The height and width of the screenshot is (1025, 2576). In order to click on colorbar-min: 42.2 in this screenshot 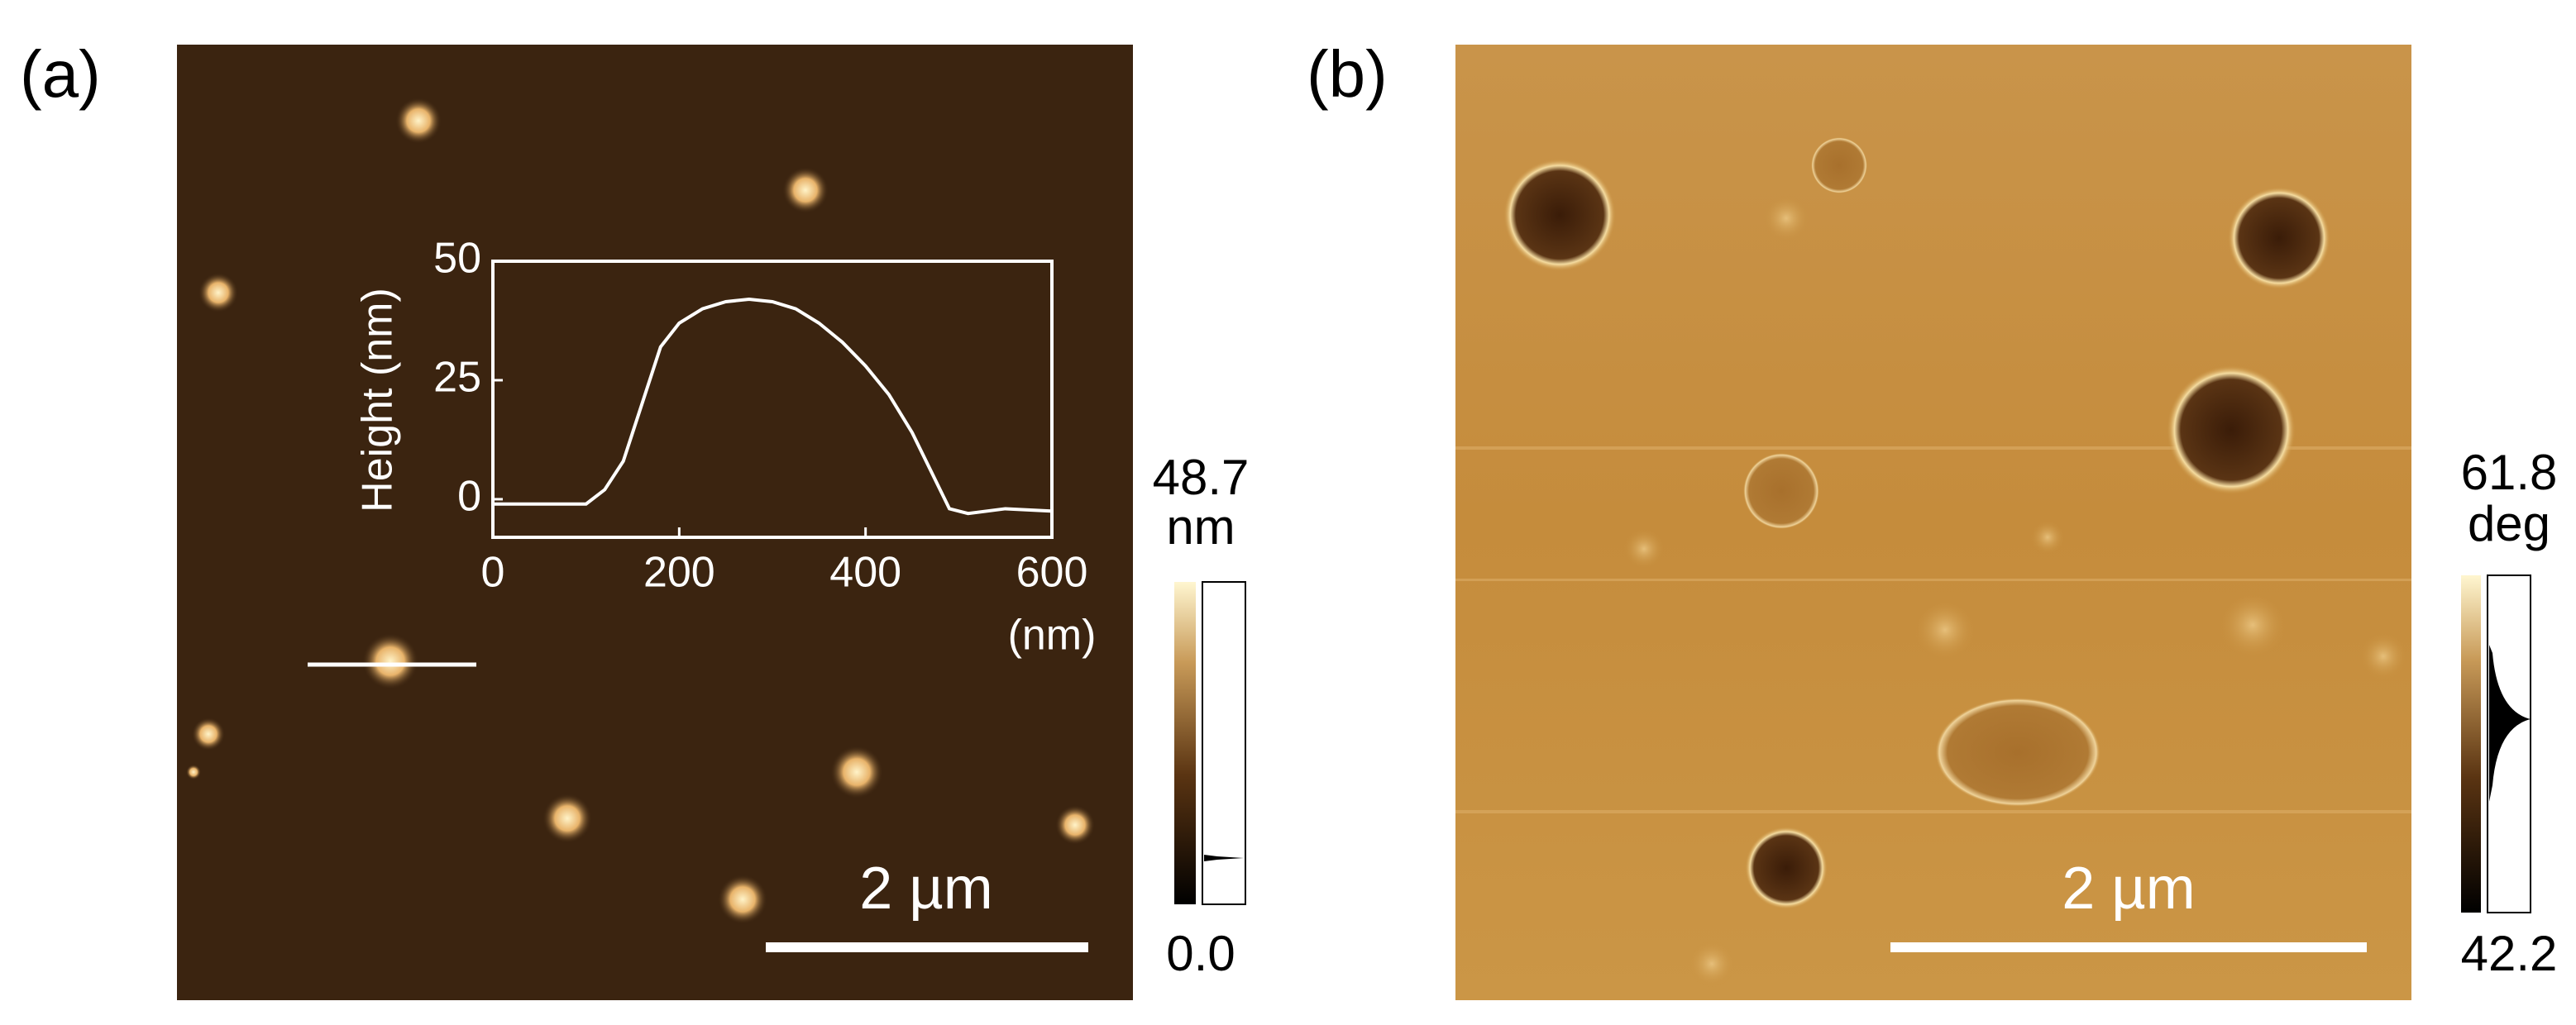, I will do `click(2509, 953)`.